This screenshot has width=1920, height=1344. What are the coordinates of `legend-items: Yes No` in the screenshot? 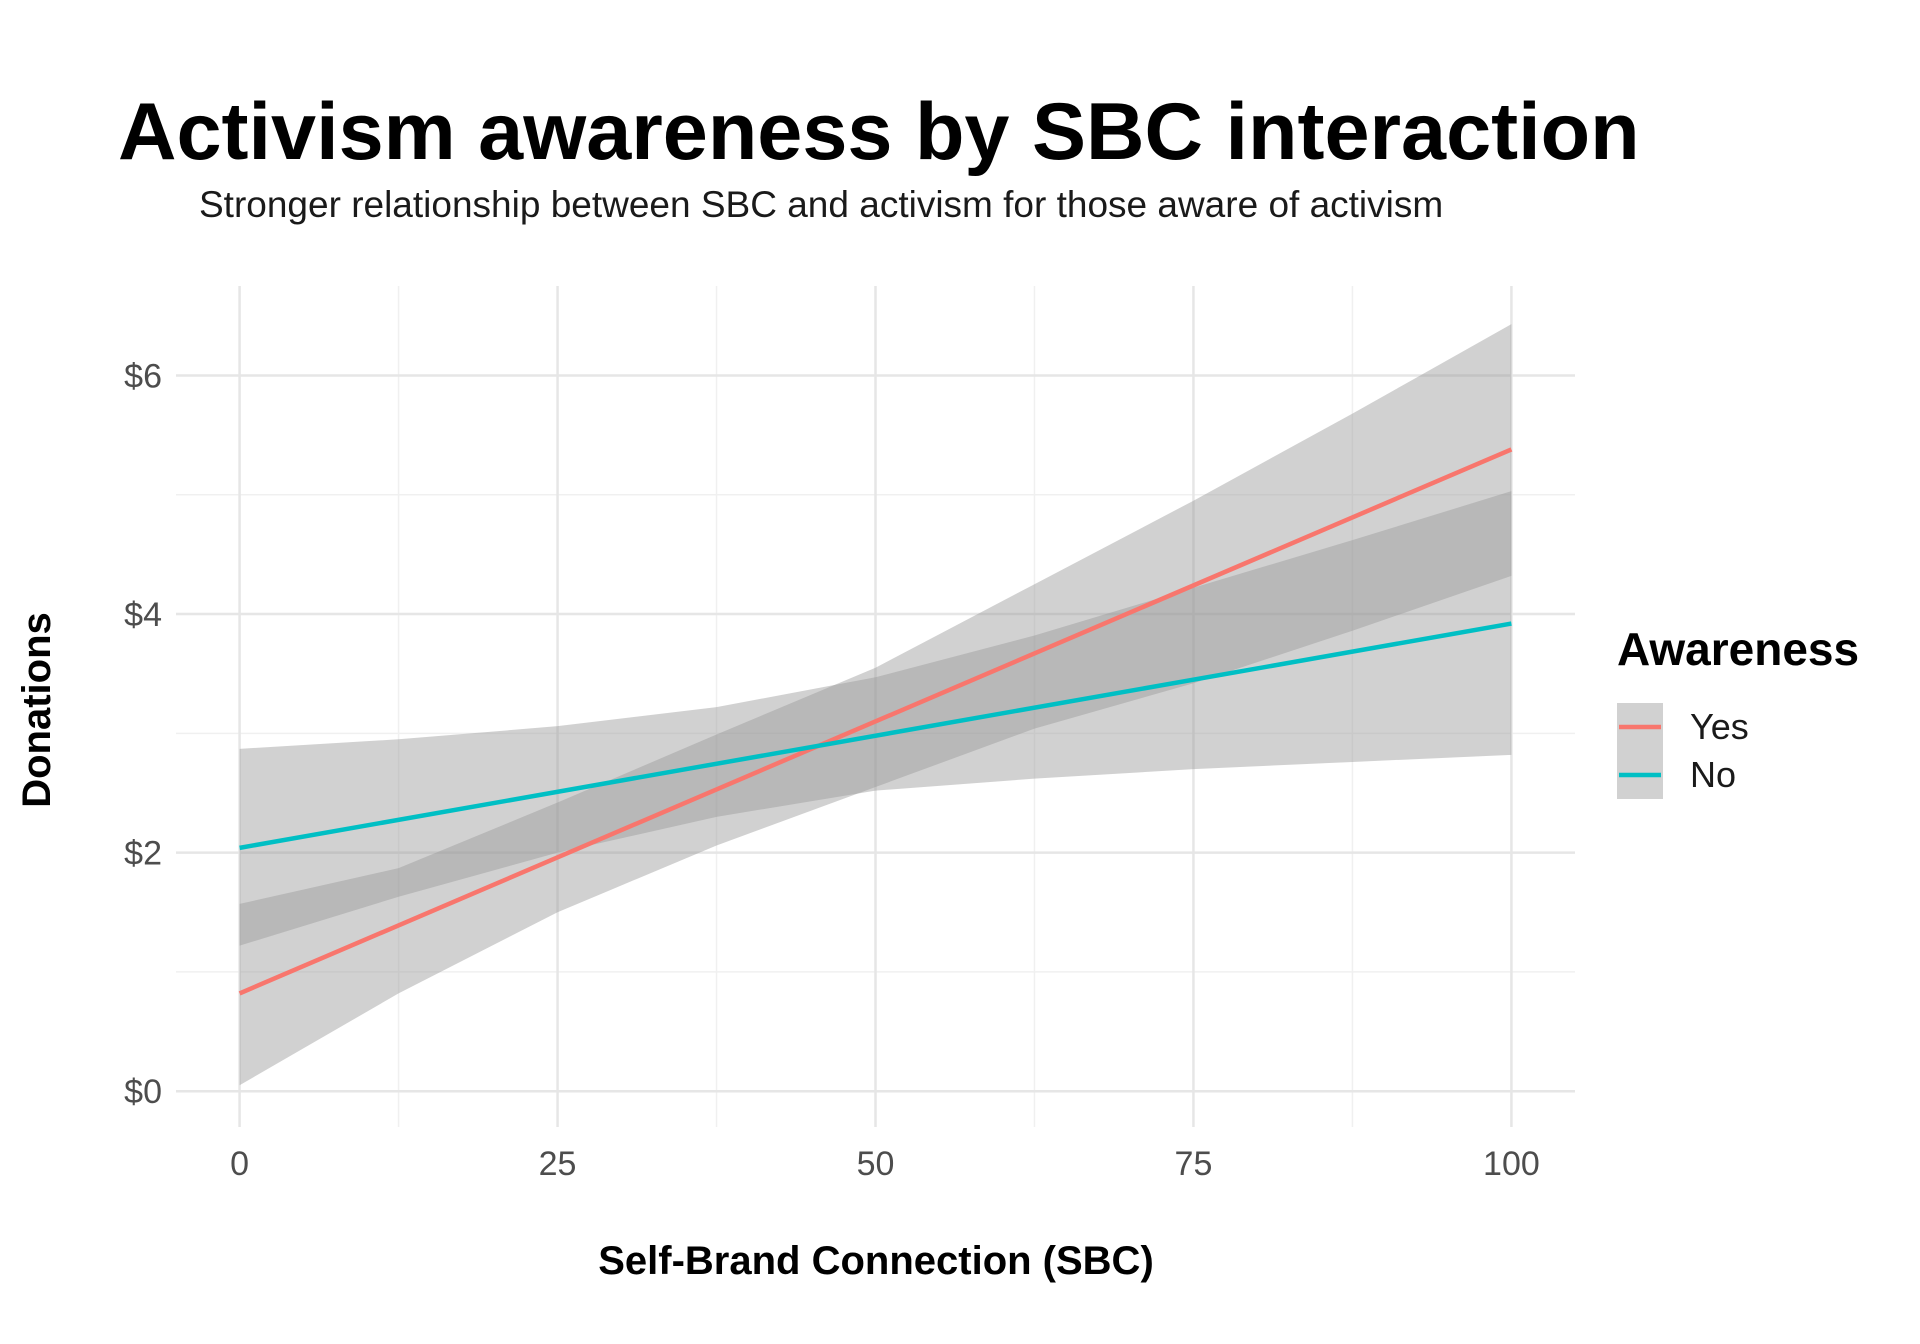 It's located at (1683, 751).